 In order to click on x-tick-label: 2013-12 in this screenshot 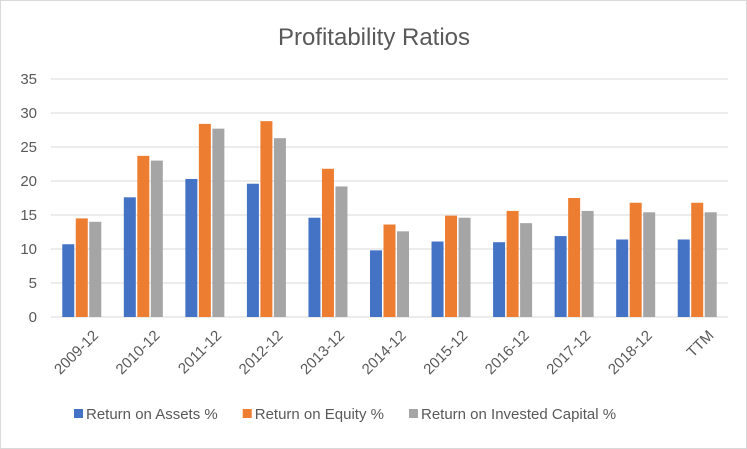, I will do `click(322, 352)`.